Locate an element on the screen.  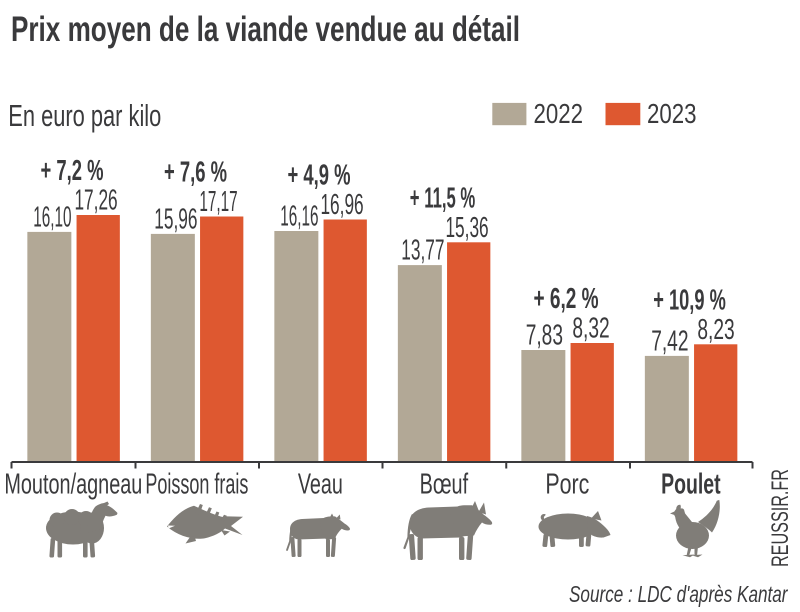
svg-text: + 7,6 % is located at coordinates (195, 173).